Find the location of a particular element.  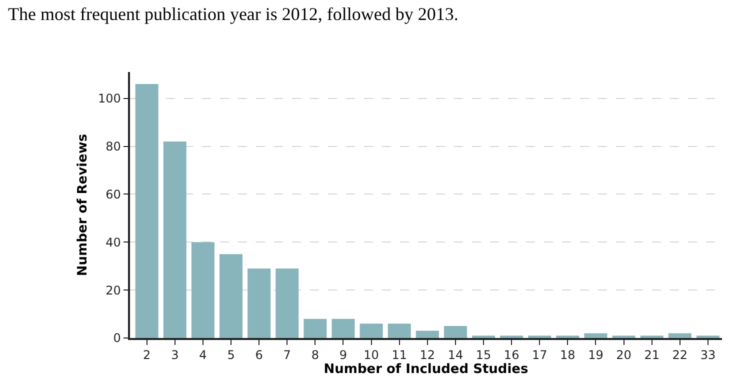

y-tick-label: 80 is located at coordinates (113, 146).